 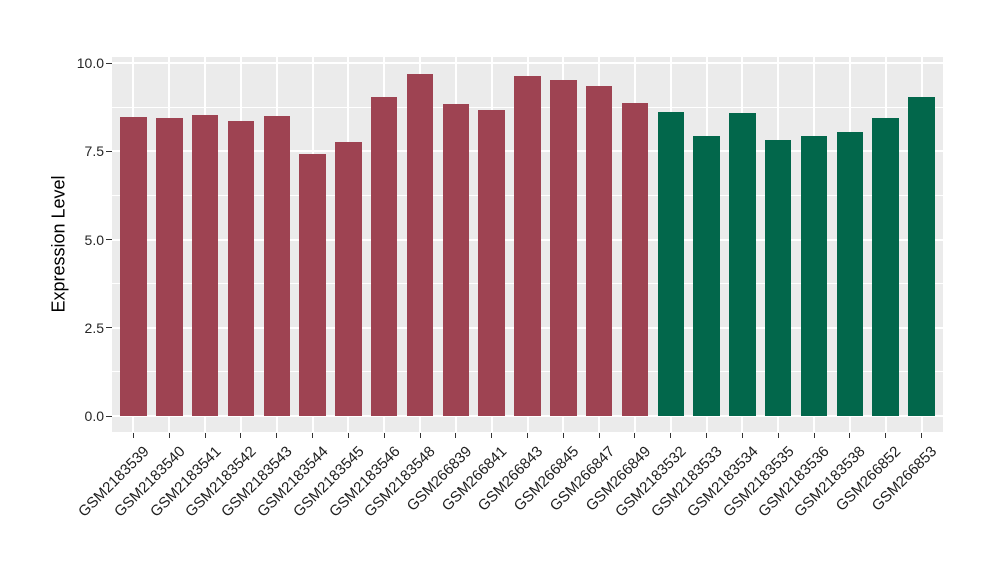 What do you see at coordinates (94, 416) in the screenshot?
I see `y-tick-label: 0.0` at bounding box center [94, 416].